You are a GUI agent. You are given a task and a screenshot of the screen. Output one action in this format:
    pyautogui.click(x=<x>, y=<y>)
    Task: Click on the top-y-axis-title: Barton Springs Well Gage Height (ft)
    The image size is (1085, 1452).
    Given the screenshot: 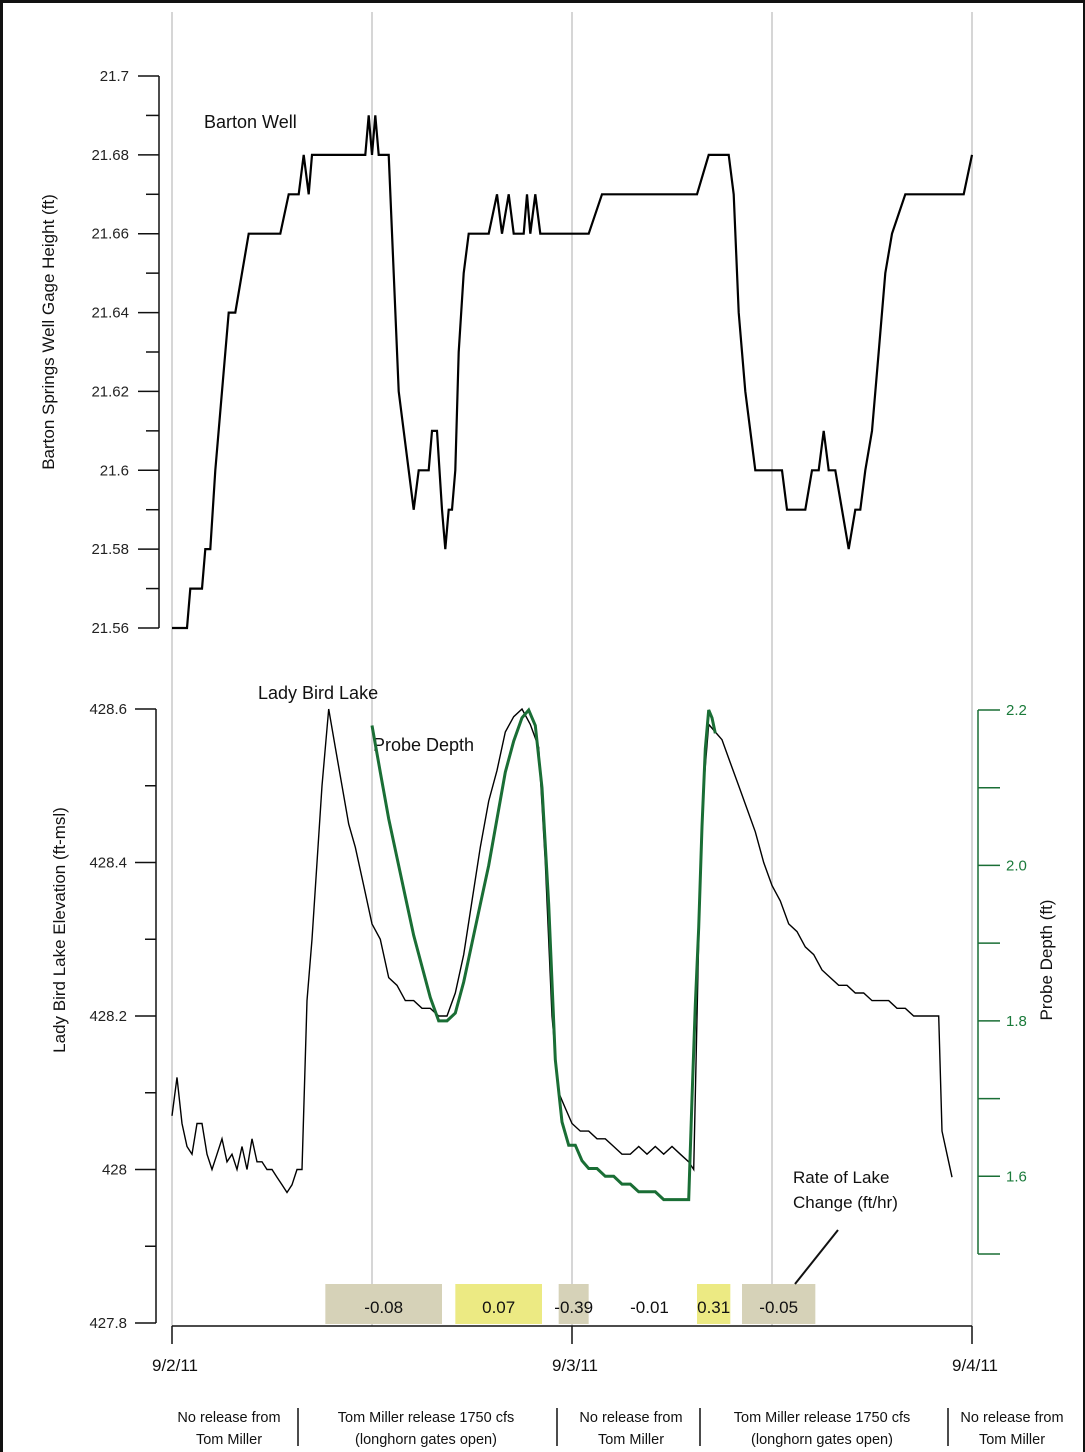 What is the action you would take?
    pyautogui.click(x=48, y=332)
    